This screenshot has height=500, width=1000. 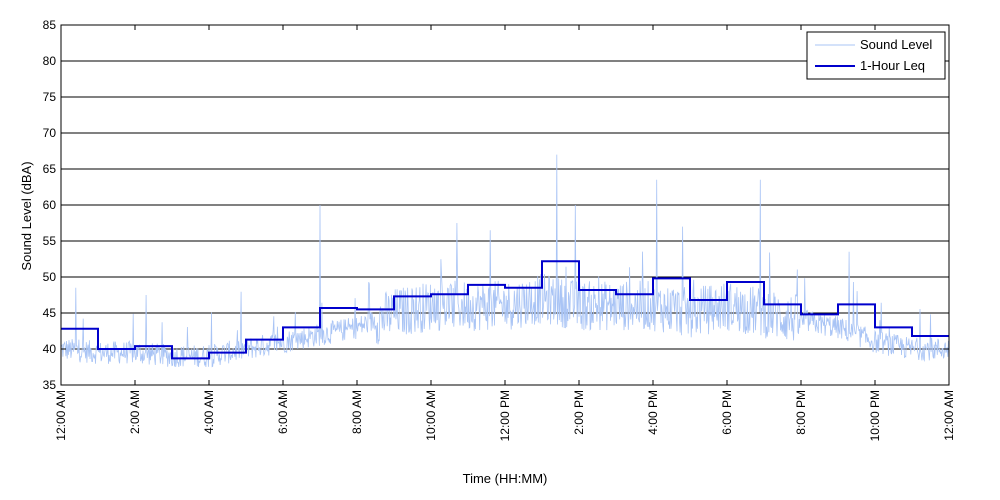 What do you see at coordinates (875, 415) in the screenshot?
I see `x-tick-label: 10:00 PM` at bounding box center [875, 415].